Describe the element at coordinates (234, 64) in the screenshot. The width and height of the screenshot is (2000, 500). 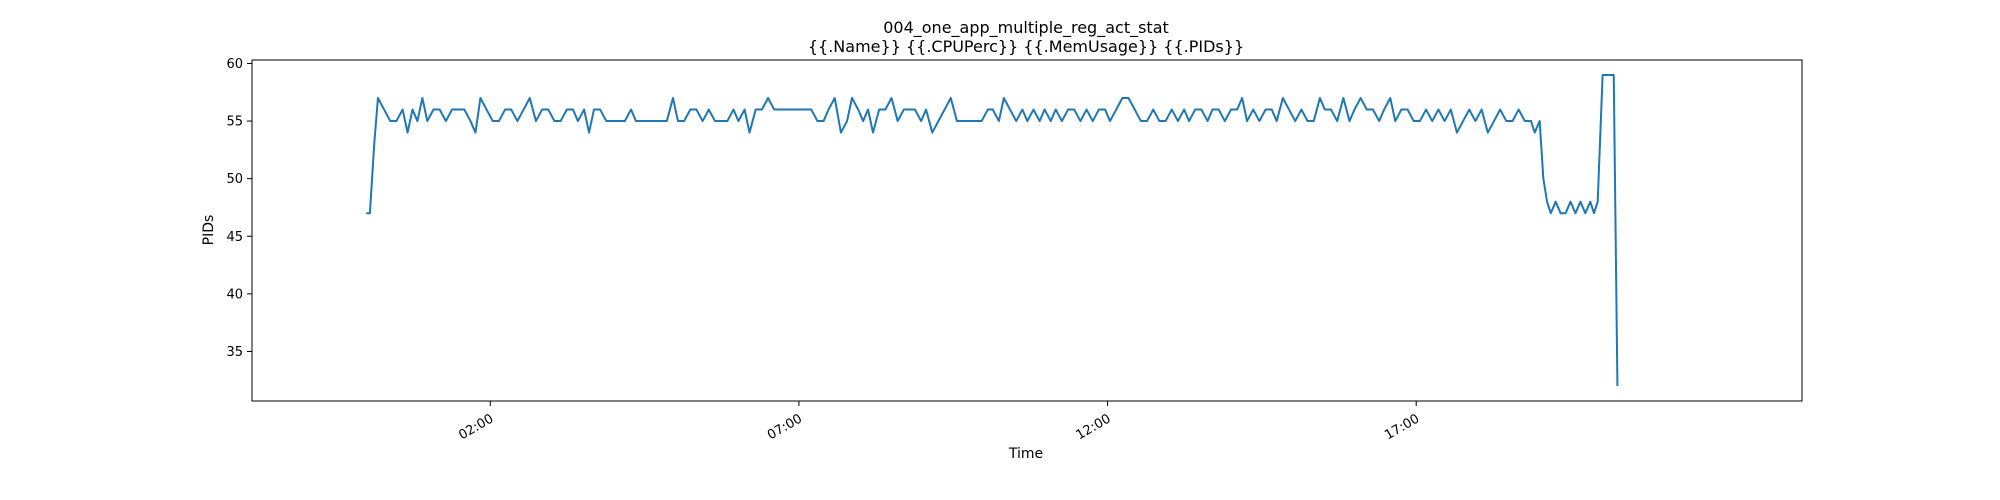
I see `y-tick-label: 60` at that location.